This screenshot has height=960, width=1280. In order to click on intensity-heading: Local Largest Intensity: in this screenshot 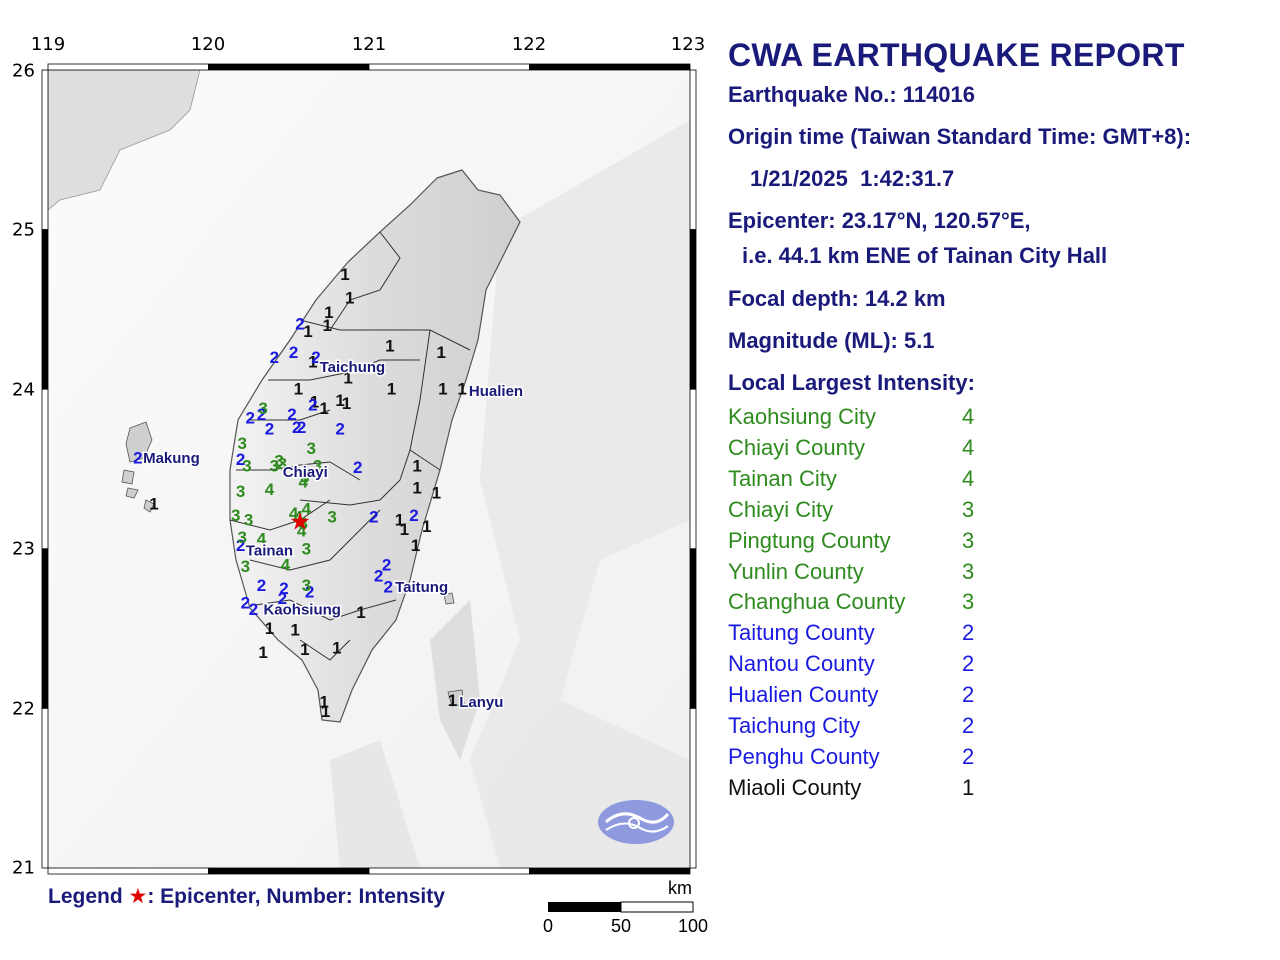, I will do `click(851, 382)`.